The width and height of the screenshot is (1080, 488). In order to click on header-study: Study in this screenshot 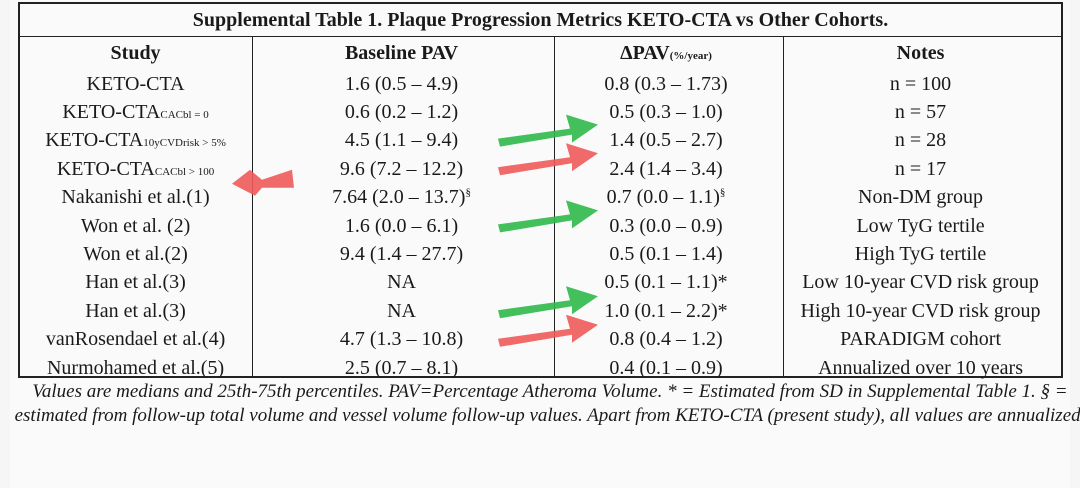, I will do `click(135, 52)`.